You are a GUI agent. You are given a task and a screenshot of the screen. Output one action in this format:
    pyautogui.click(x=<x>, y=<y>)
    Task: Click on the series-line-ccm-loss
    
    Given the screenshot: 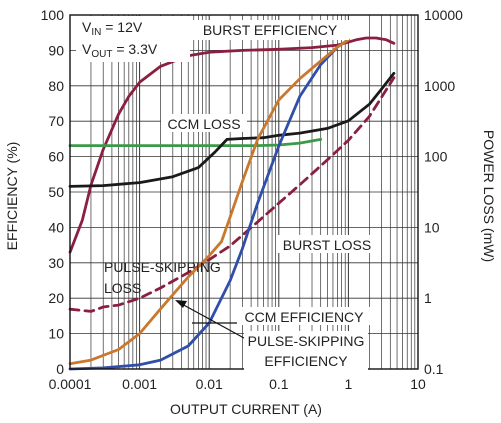 What is the action you would take?
    pyautogui.click(x=195, y=142)
    